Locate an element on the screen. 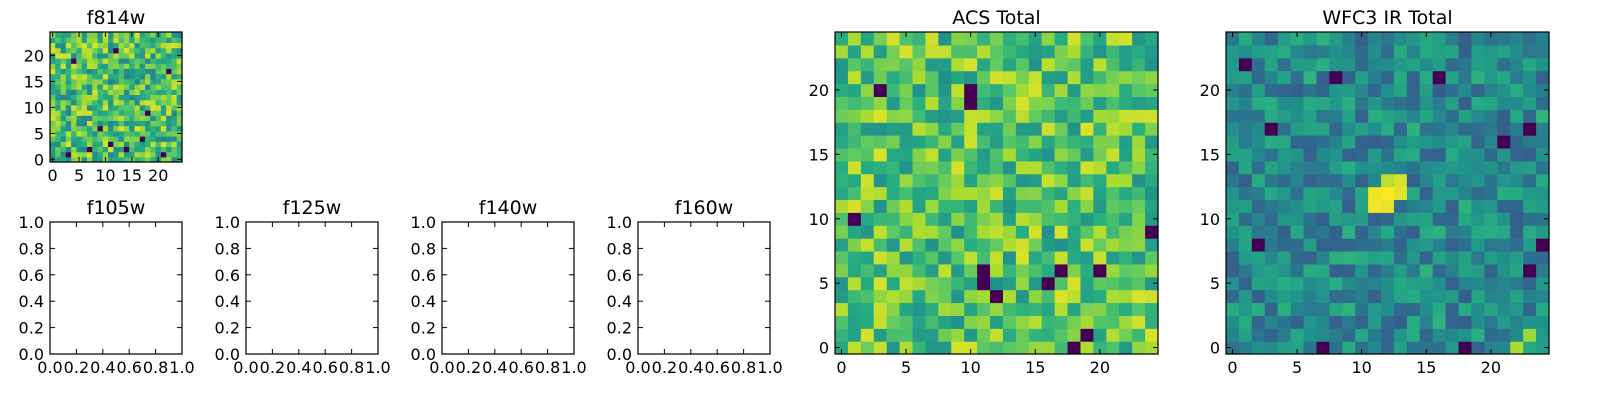 This screenshot has height=400, width=1600. x-tick-label: 15 is located at coordinates (1426, 367).